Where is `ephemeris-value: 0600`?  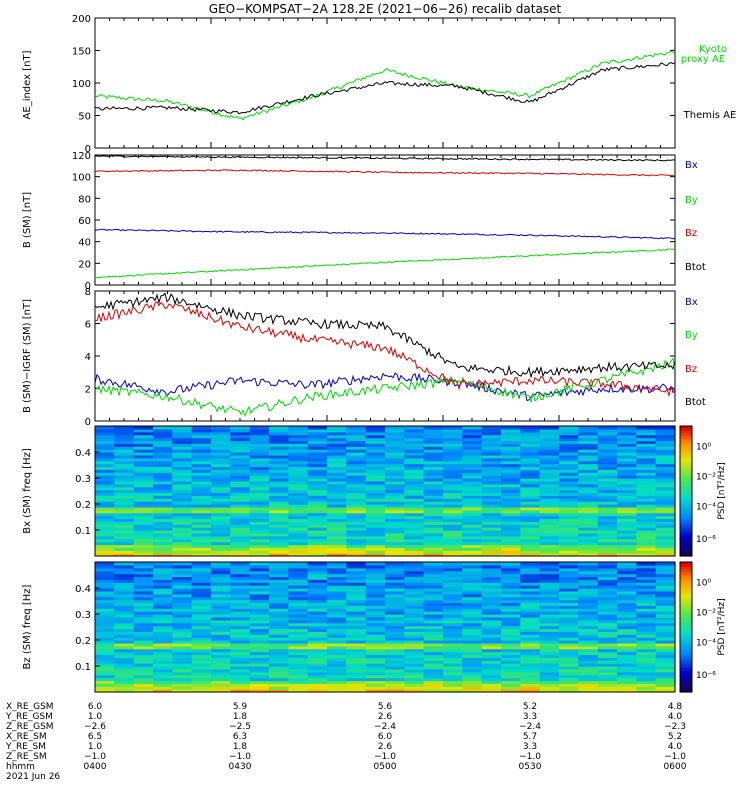 ephemeris-value: 0600 is located at coordinates (675, 767).